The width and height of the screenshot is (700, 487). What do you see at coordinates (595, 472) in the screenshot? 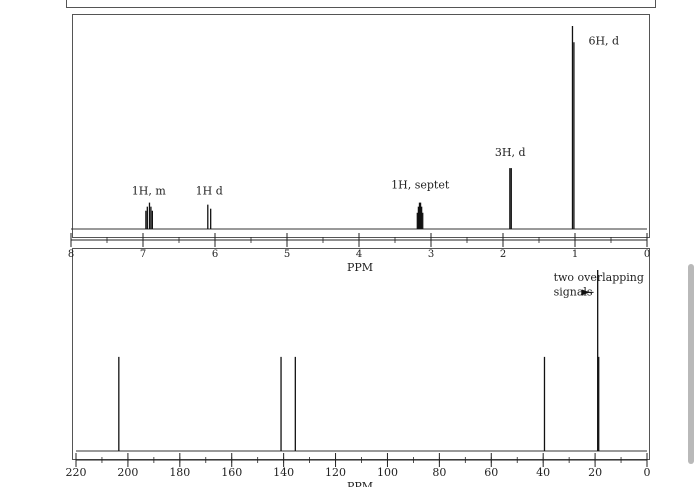
I see `c-nmr-tick-label: 20` at bounding box center [595, 472].